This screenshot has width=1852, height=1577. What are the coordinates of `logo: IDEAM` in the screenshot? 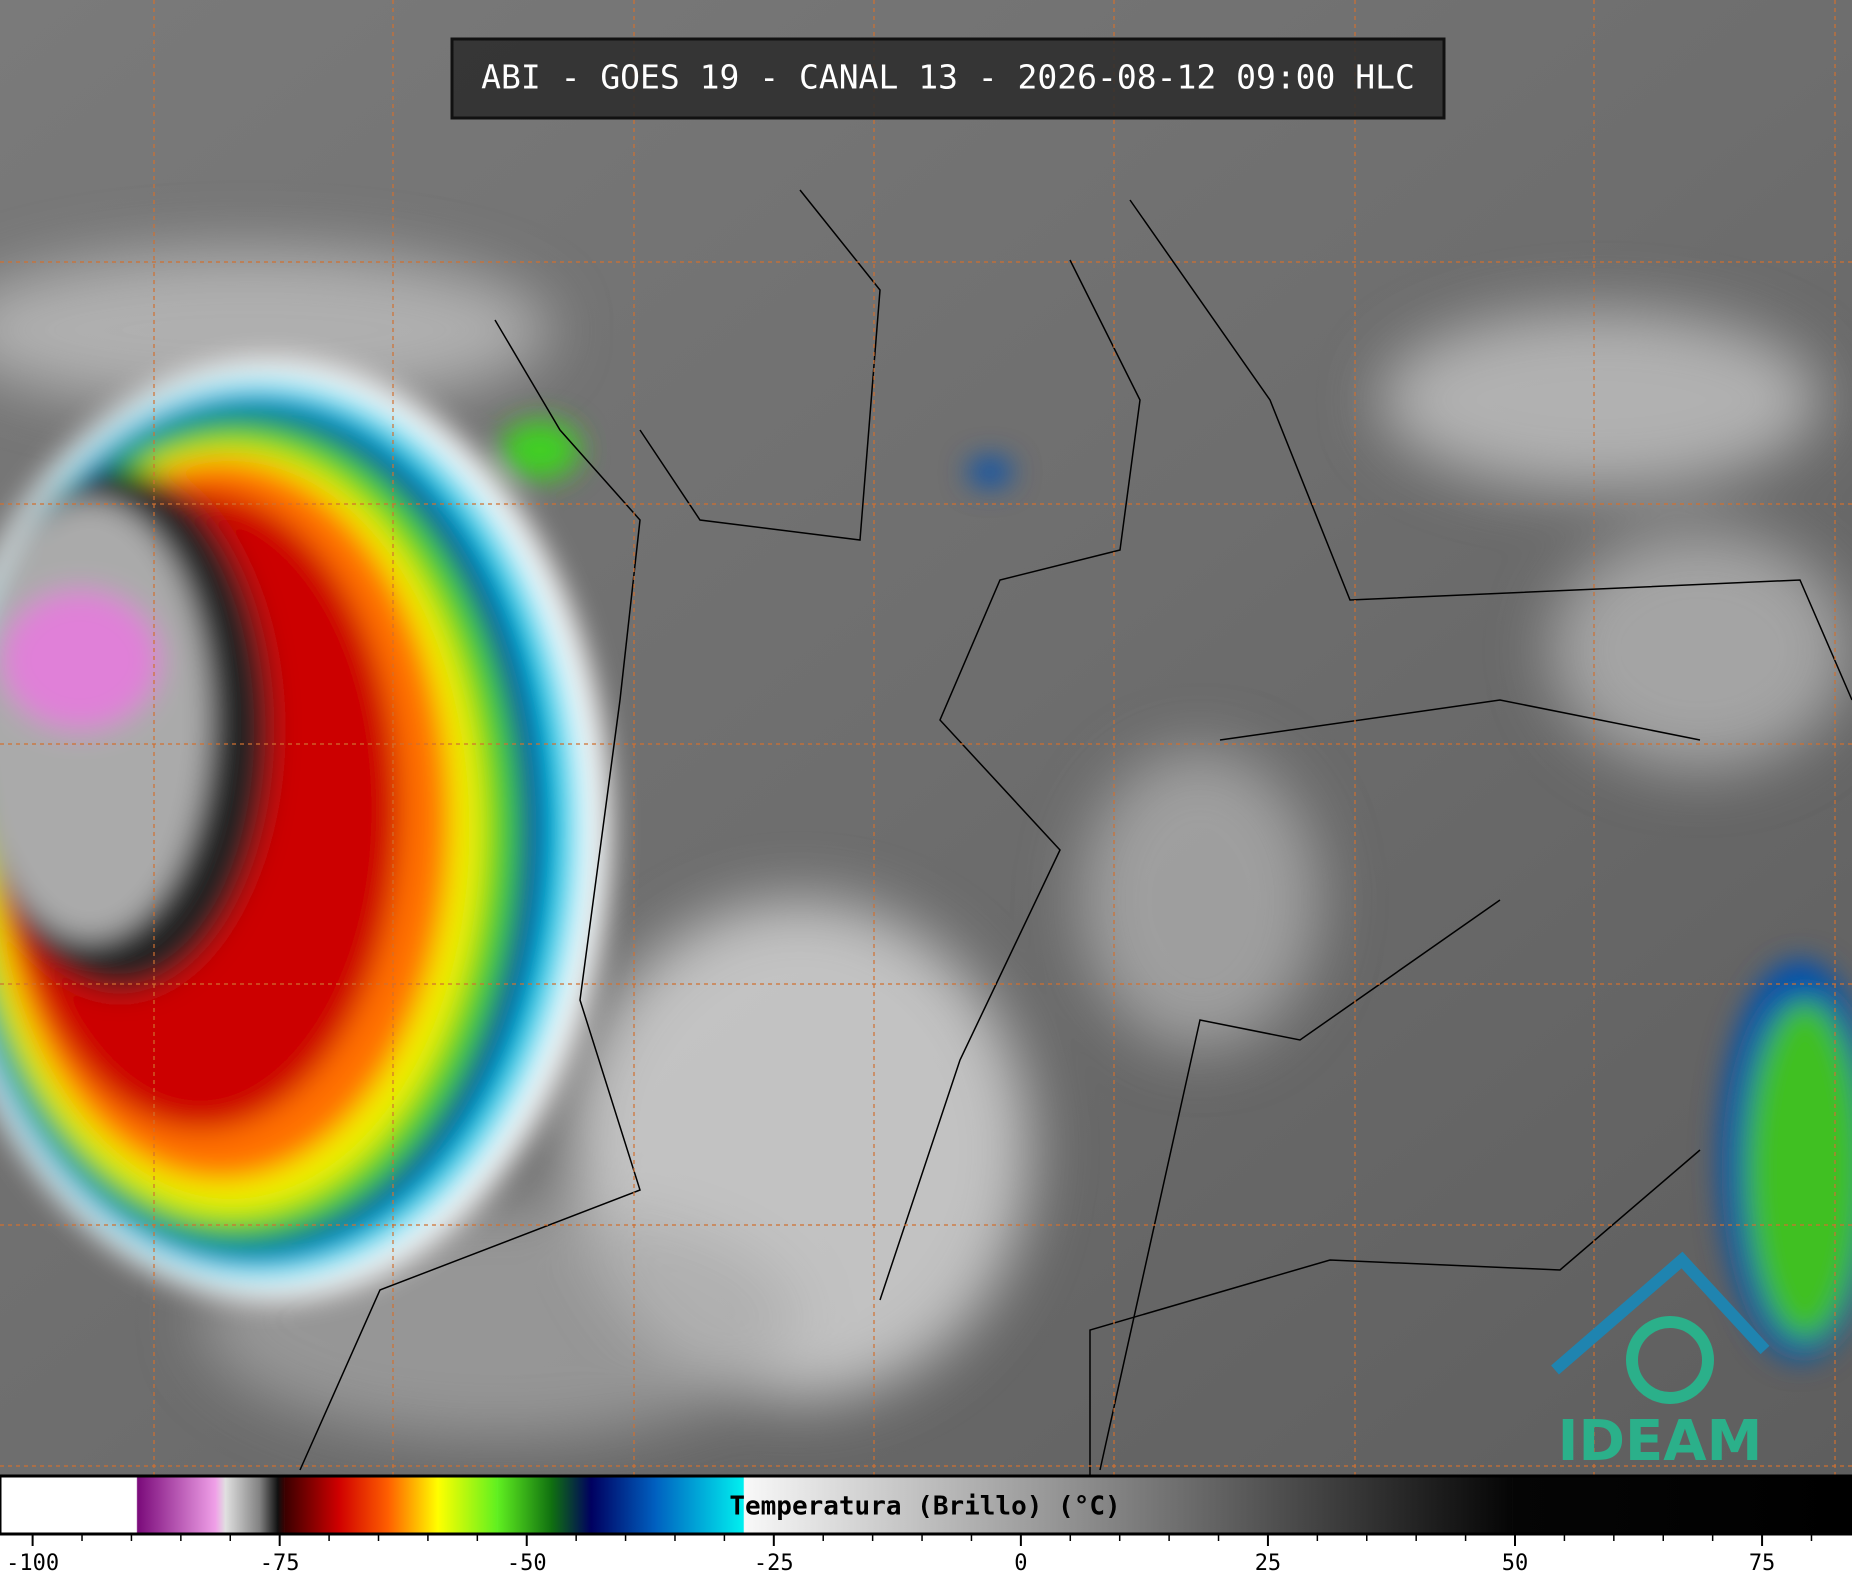 It's located at (1660, 1362).